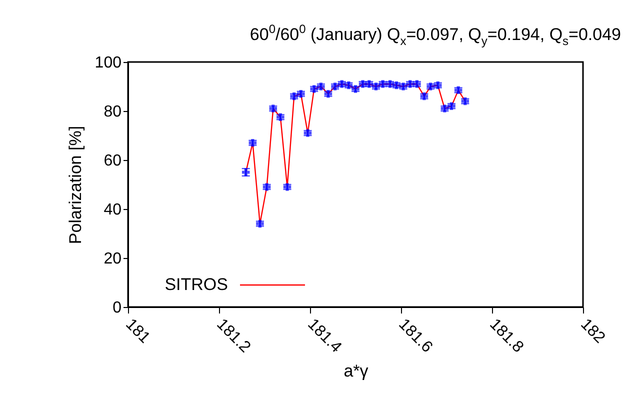 The image size is (625, 416). I want to click on y-tick-label: 60, so click(113, 161).